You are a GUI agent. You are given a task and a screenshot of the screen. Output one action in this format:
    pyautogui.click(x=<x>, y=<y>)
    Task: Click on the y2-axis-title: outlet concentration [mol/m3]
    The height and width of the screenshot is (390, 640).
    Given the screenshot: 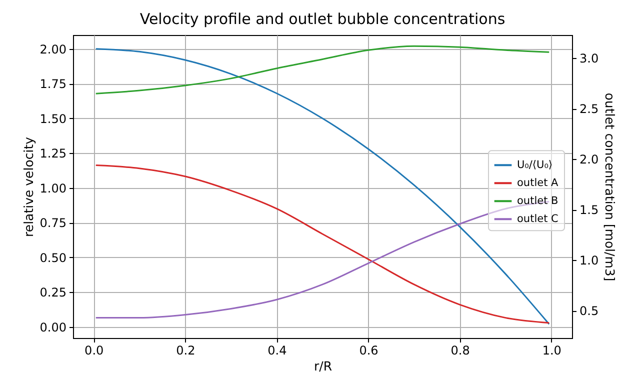 What is the action you would take?
    pyautogui.click(x=610, y=187)
    